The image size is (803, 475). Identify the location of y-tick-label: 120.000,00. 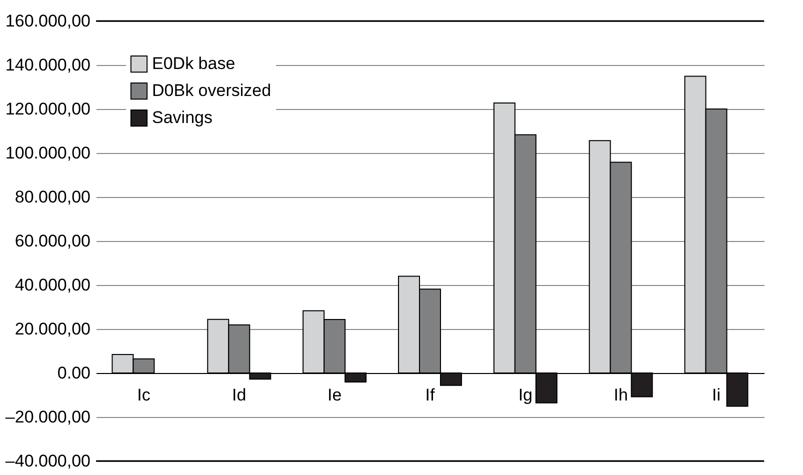
(47, 109).